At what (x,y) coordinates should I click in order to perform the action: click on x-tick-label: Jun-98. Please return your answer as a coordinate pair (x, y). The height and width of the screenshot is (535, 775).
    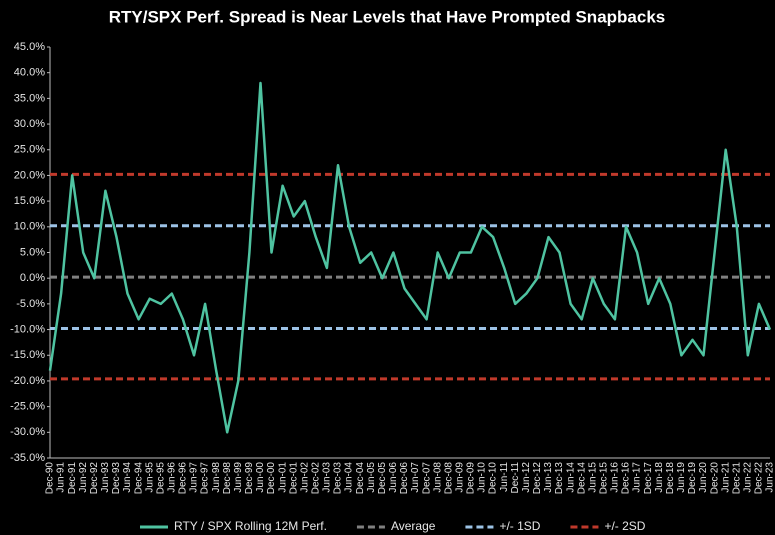
    Looking at the image, I should click on (216, 477).